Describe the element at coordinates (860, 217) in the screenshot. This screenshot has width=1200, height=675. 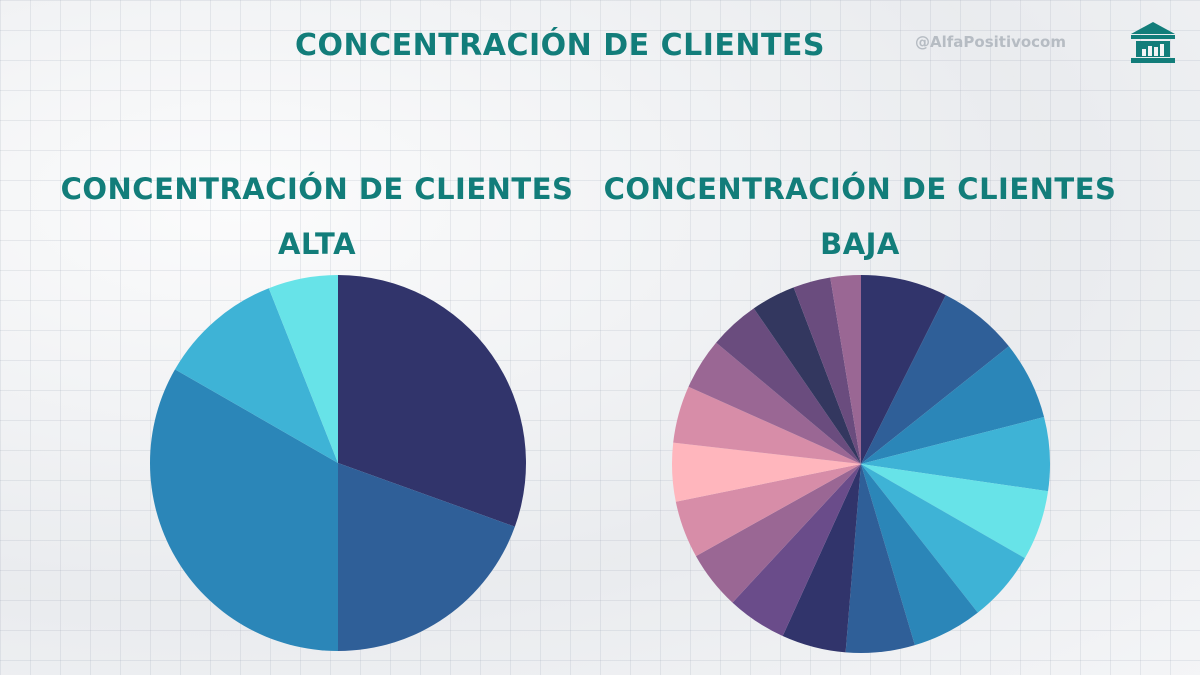
I see `chart-title-baja: Concentración de clientes baja` at that location.